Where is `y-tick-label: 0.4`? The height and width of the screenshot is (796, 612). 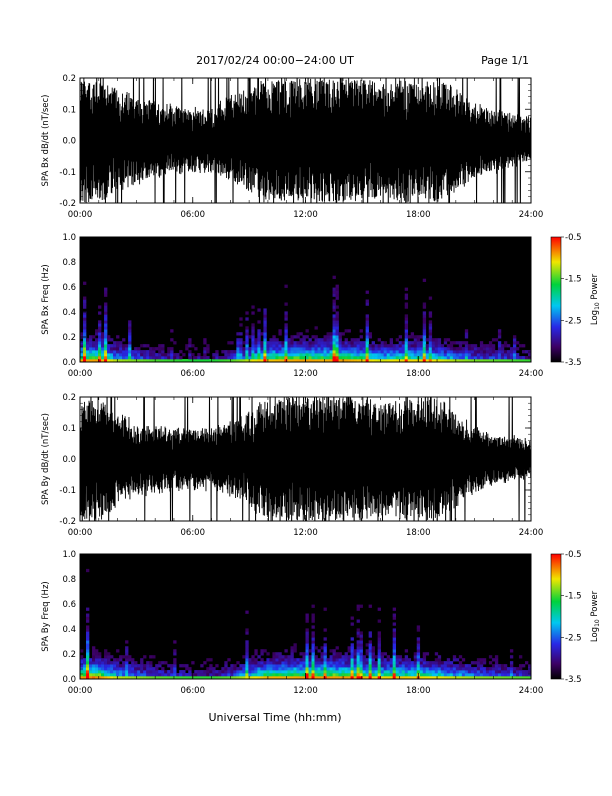
y-tick-label: 0.4 is located at coordinates (69, 313).